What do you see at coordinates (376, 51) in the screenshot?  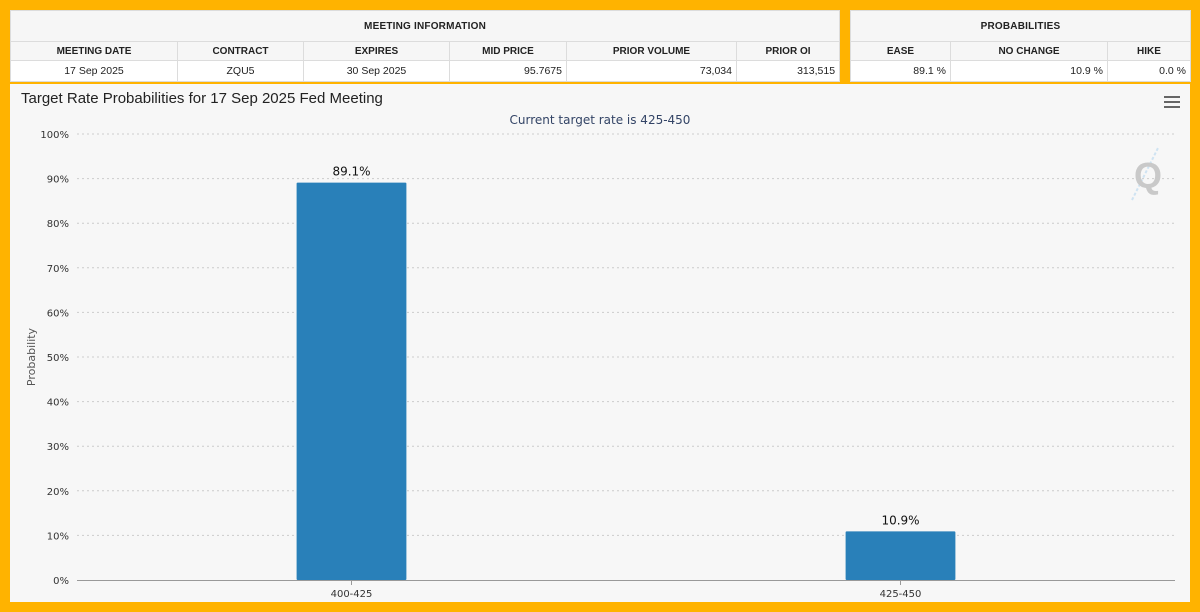 I see `column-header-expires: EXPIRES` at bounding box center [376, 51].